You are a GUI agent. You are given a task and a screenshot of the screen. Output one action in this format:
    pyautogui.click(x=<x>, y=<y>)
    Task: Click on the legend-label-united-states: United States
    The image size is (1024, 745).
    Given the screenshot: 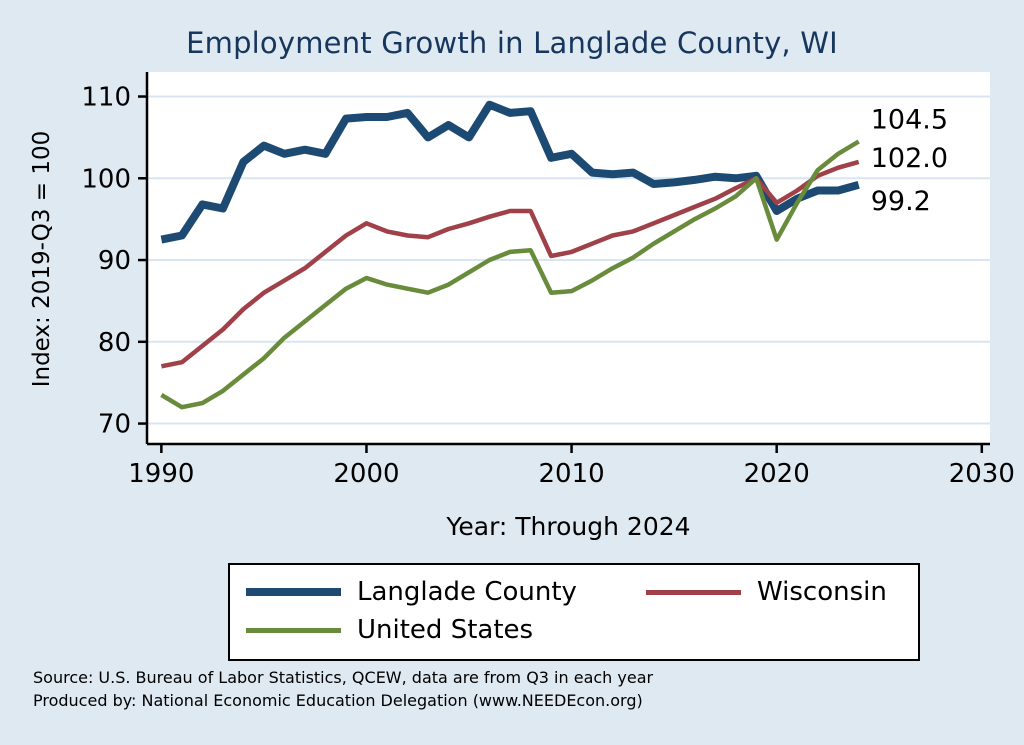 What is the action you would take?
    pyautogui.click(x=445, y=630)
    